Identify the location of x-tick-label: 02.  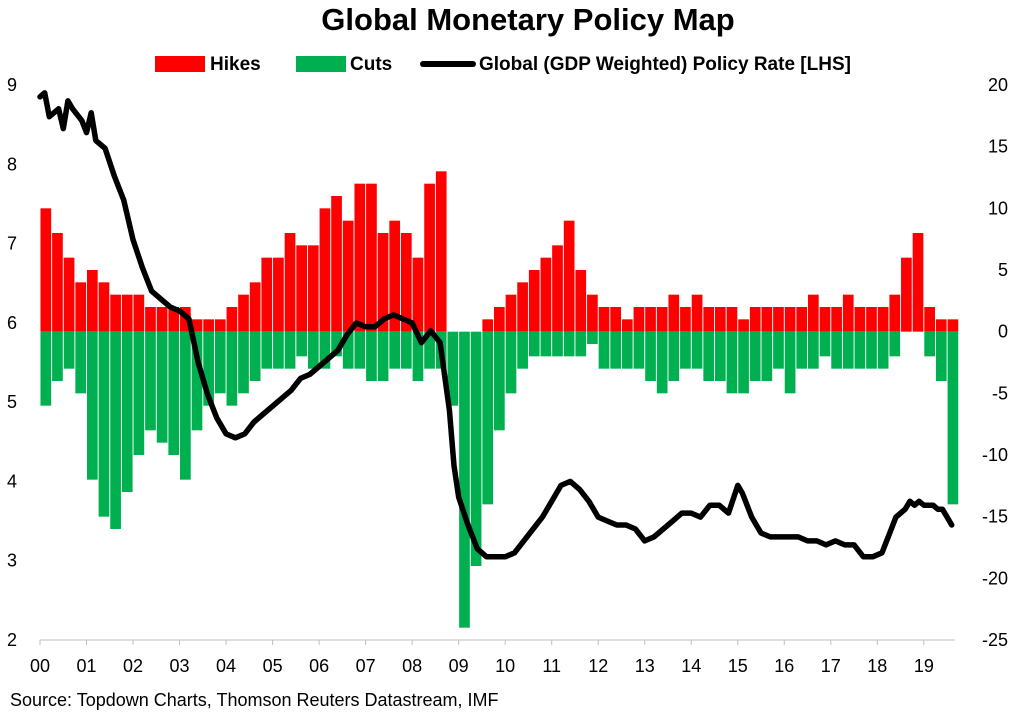
(133, 666).